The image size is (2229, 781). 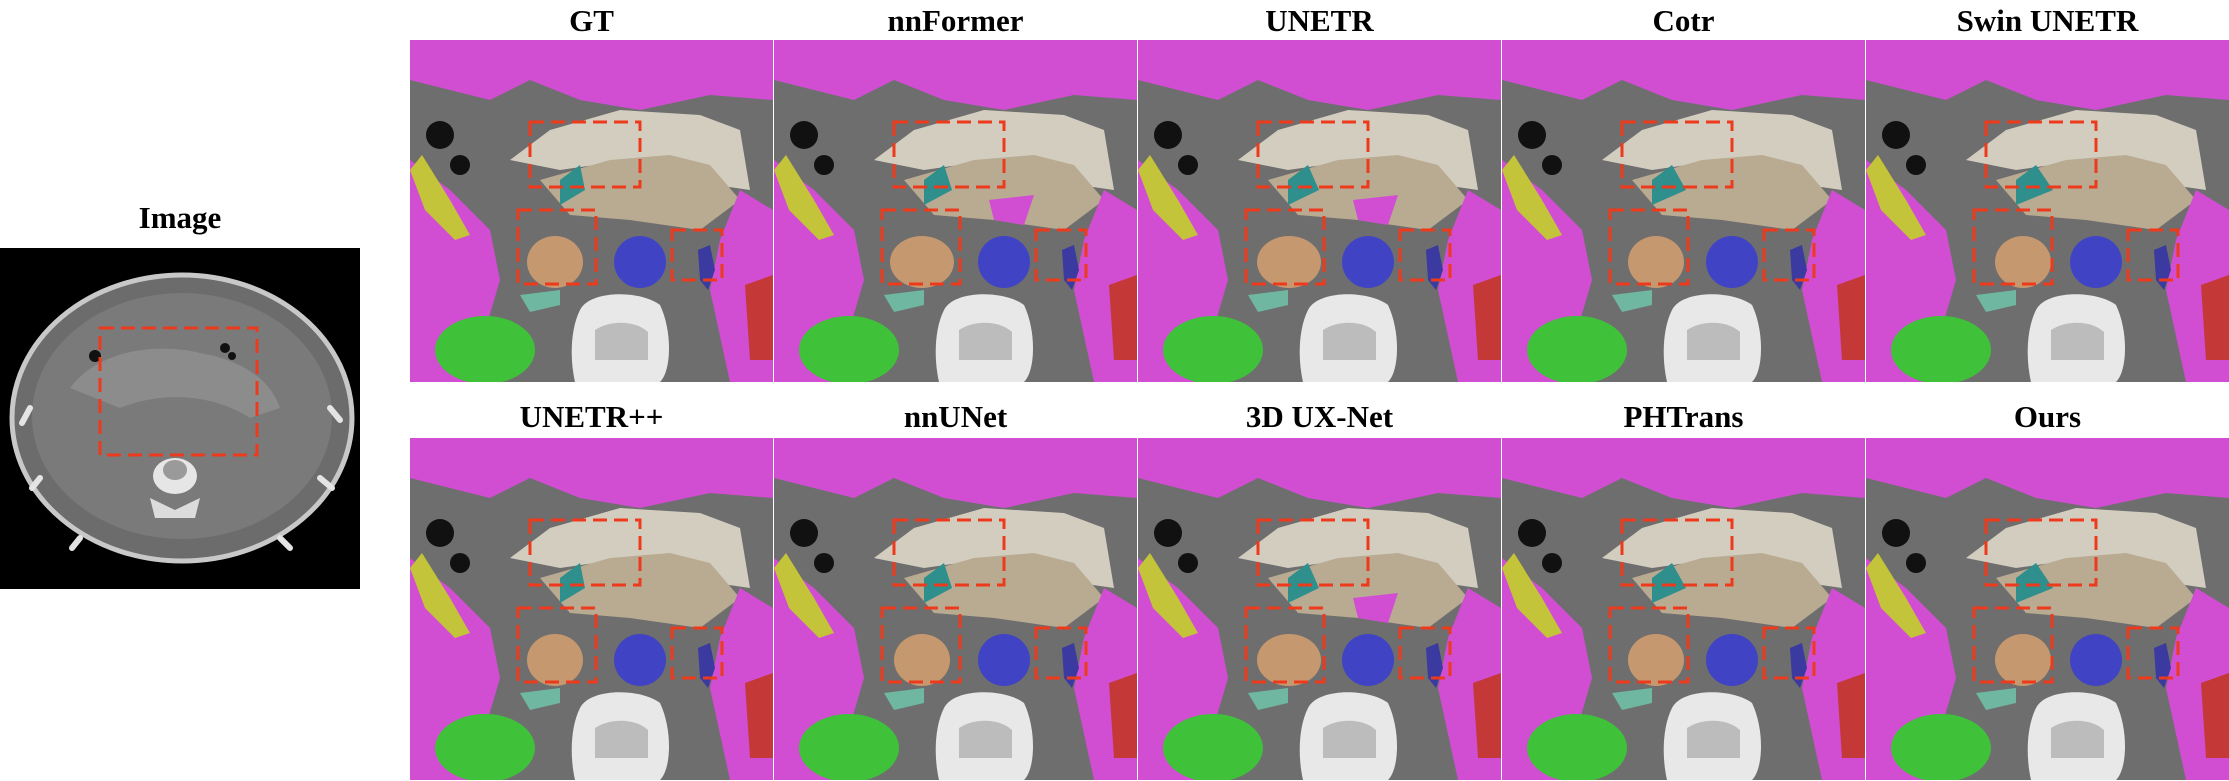 What do you see at coordinates (955, 416) in the screenshot?
I see `method-label: nnUNet` at bounding box center [955, 416].